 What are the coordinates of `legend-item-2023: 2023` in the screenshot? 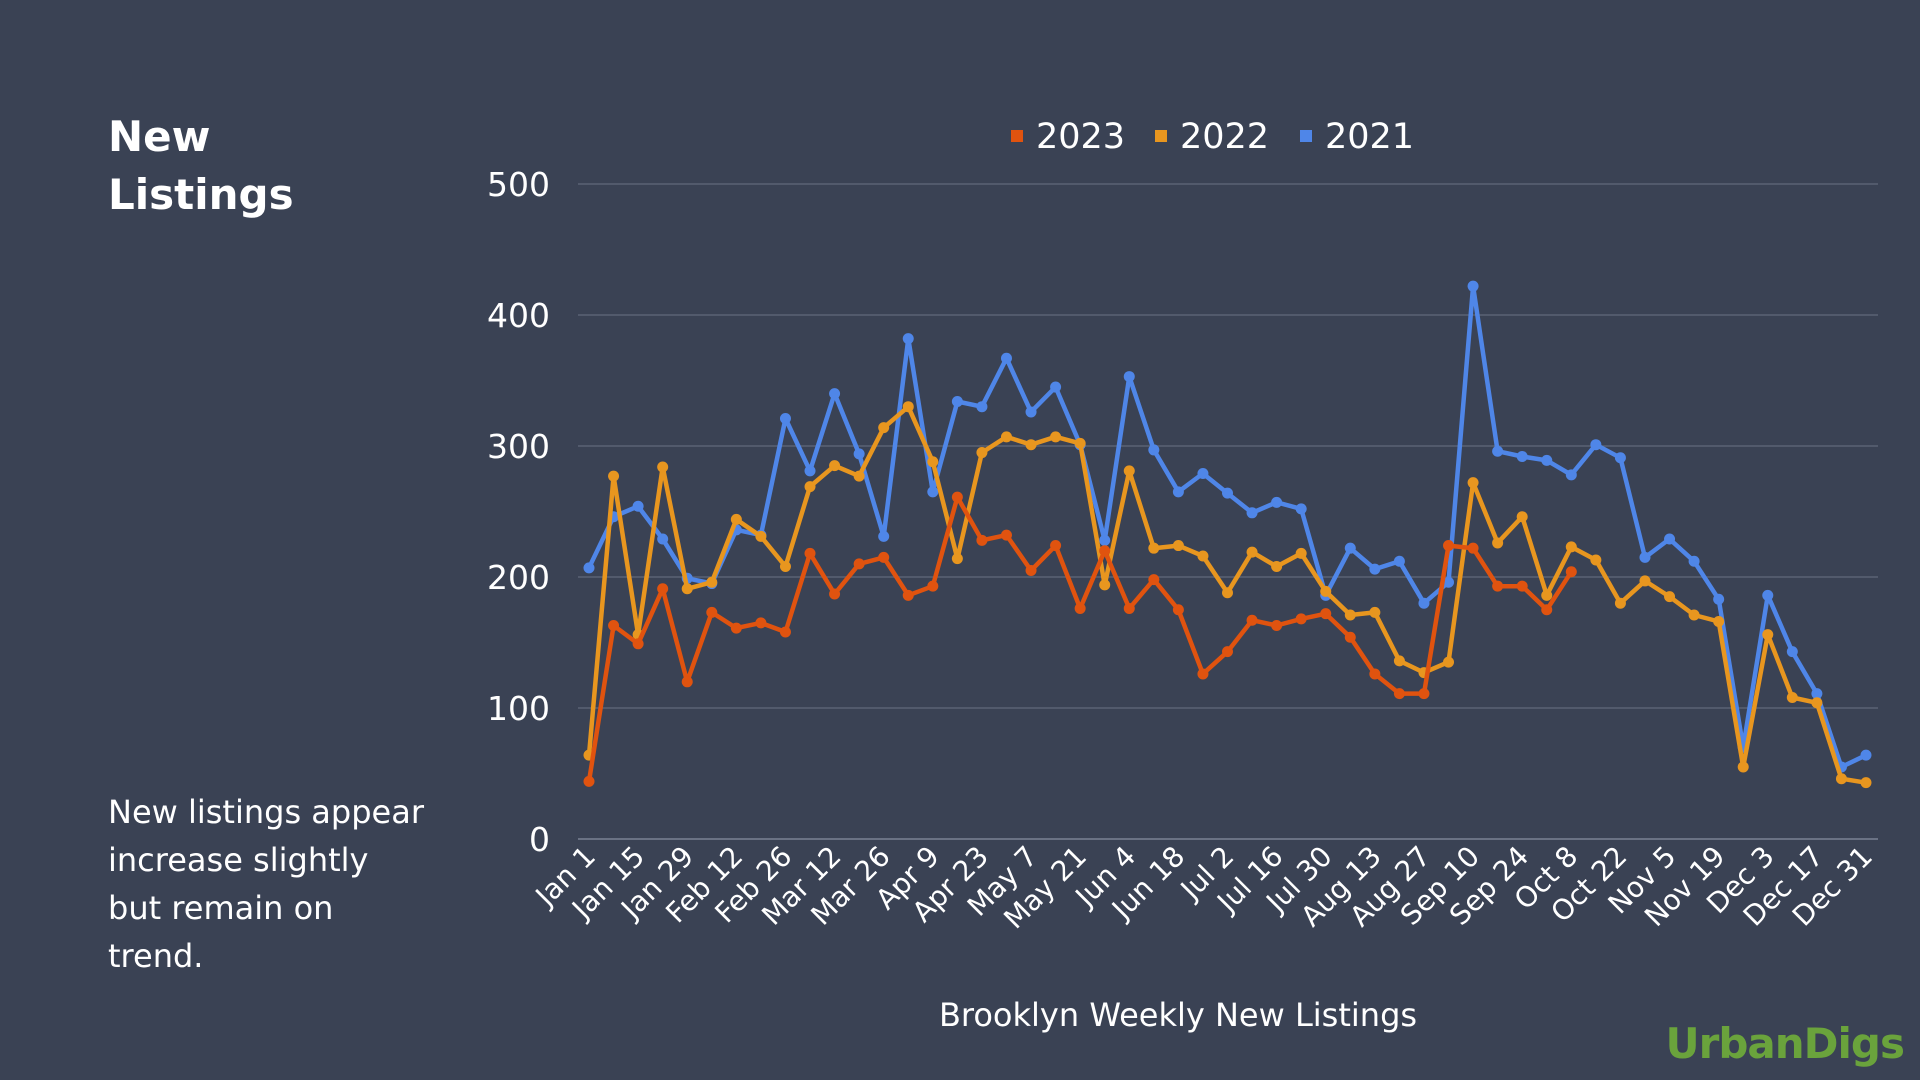 It's located at (1068, 137).